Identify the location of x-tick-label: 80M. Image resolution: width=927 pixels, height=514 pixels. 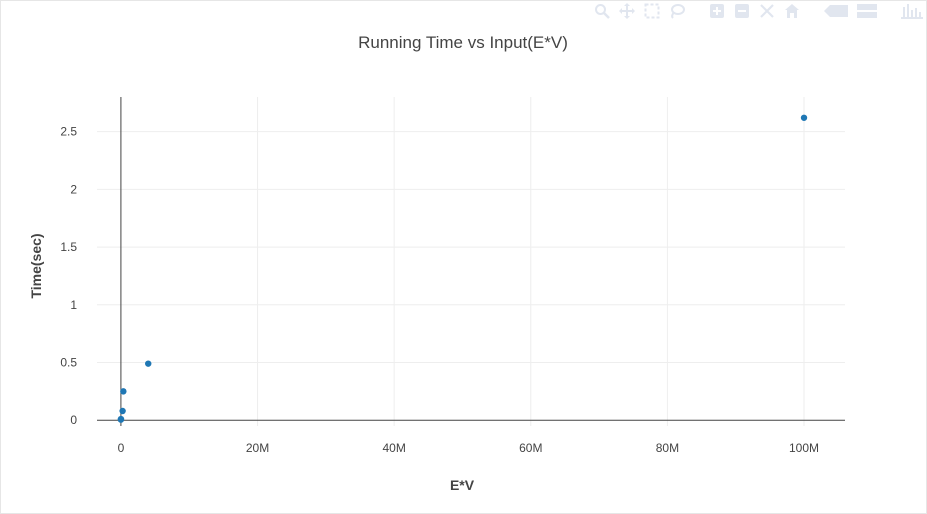
(667, 448).